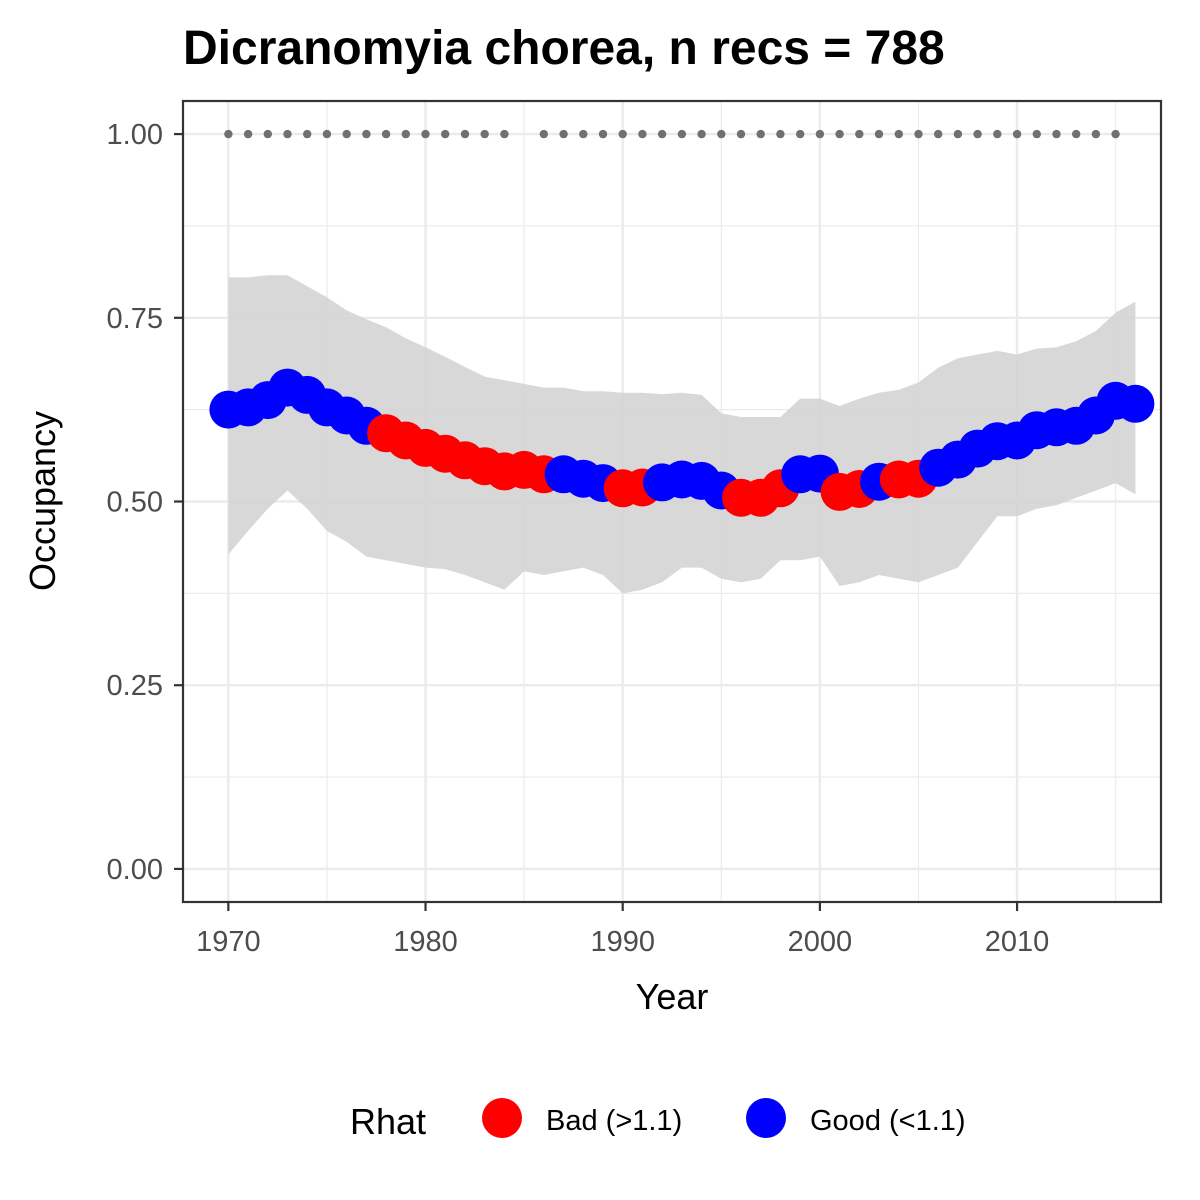  I want to click on legend: Rhat Bad (>1.1) Good (<1.1), so click(658, 1120).